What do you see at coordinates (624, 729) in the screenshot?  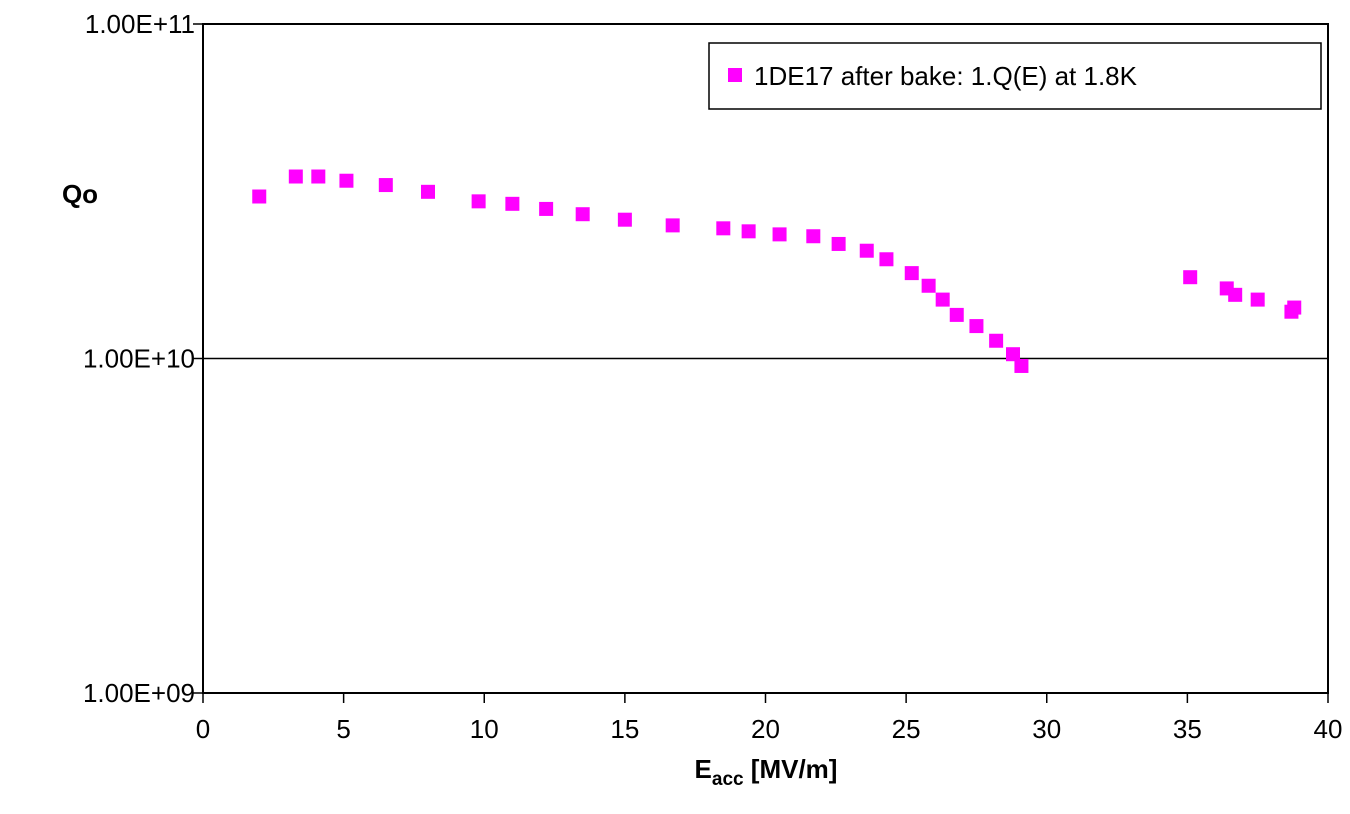 I see `x-tick-label: 15` at bounding box center [624, 729].